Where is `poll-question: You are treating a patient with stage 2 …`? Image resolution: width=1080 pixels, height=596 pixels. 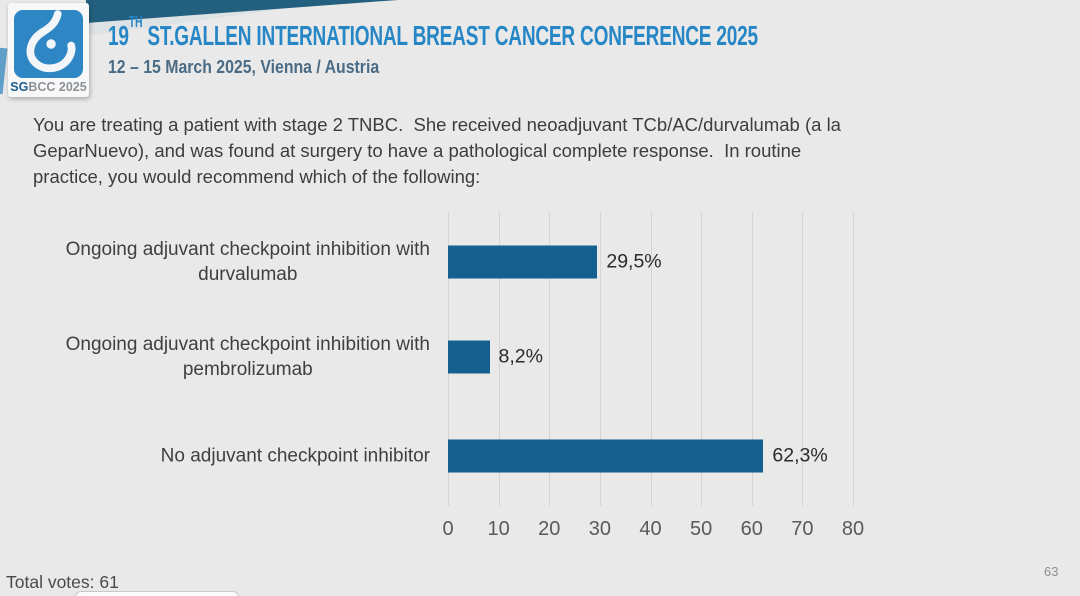
poll-question: You are treating a patient with stage 2 … is located at coordinates (437, 151).